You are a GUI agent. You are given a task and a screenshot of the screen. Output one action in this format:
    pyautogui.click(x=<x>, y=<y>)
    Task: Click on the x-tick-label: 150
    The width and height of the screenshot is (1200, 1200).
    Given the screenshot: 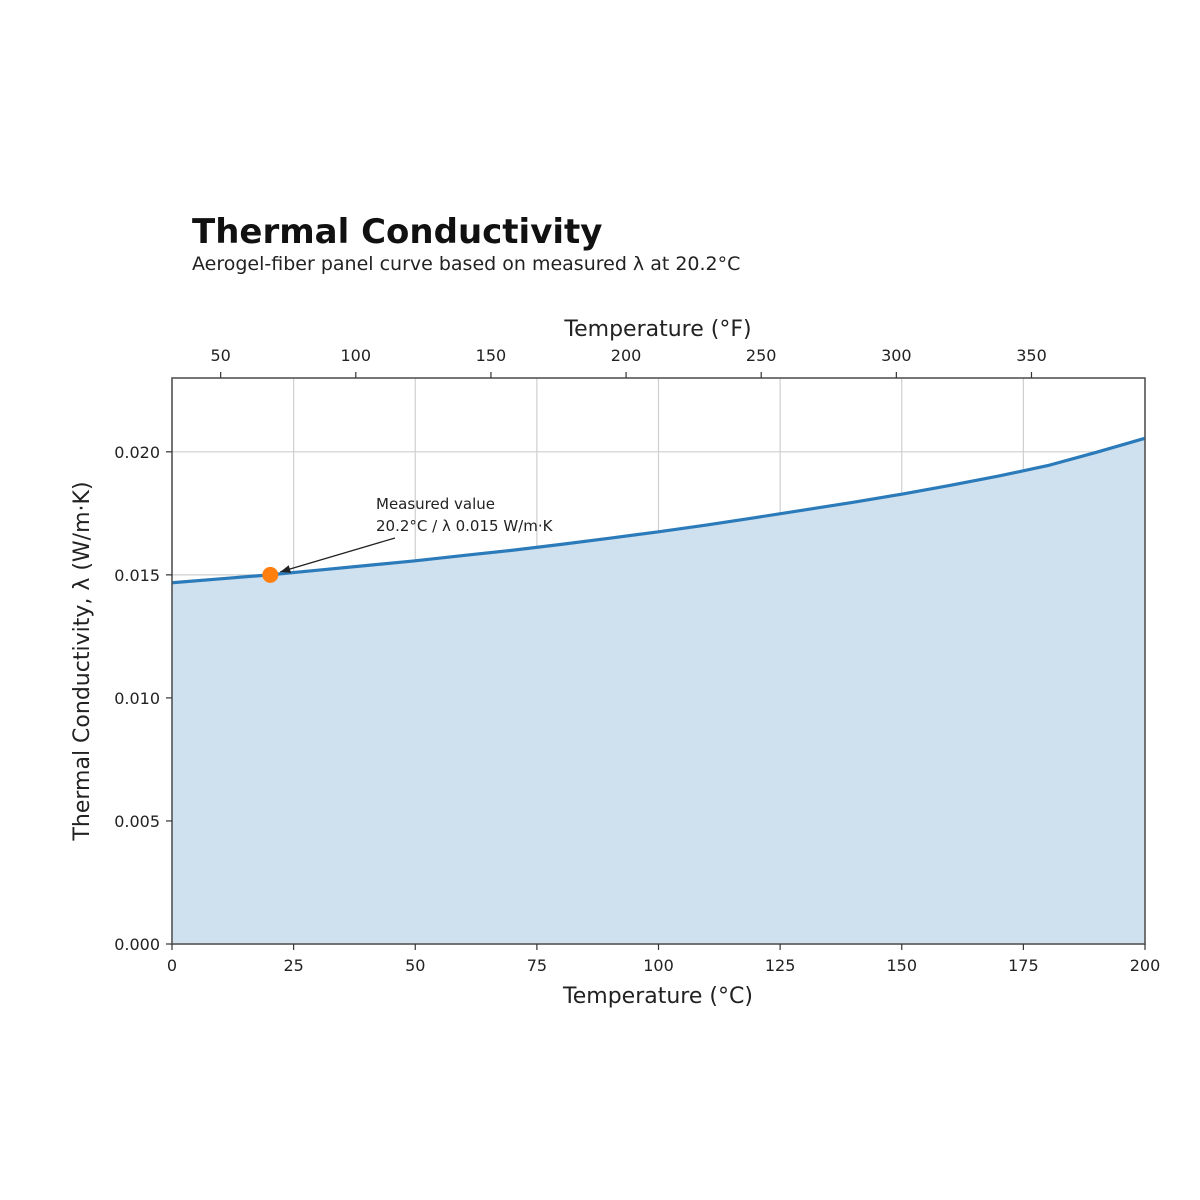 What is the action you would take?
    pyautogui.click(x=901, y=965)
    